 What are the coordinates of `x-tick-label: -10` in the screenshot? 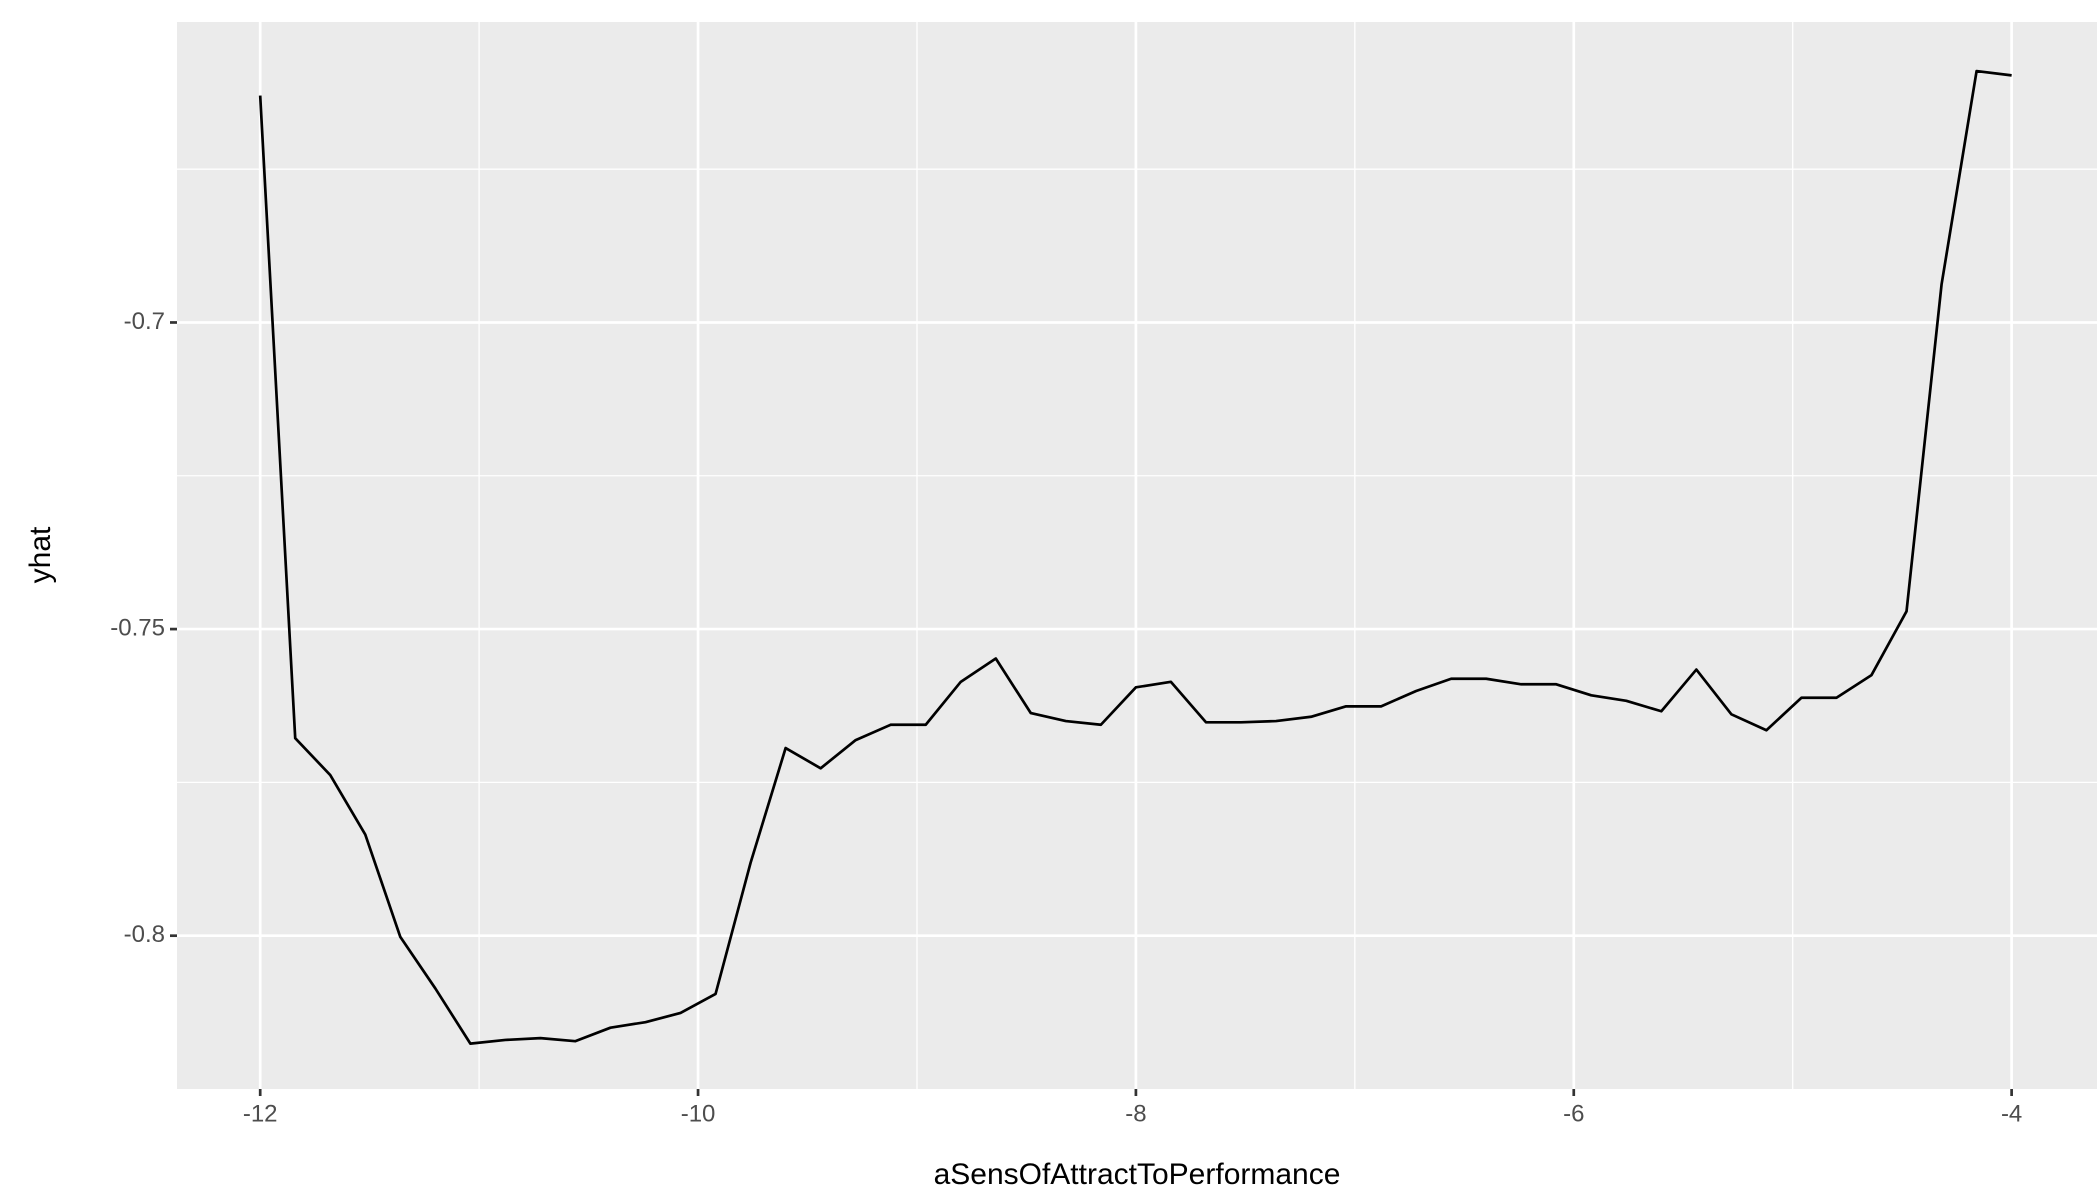 It's located at (698, 1113).